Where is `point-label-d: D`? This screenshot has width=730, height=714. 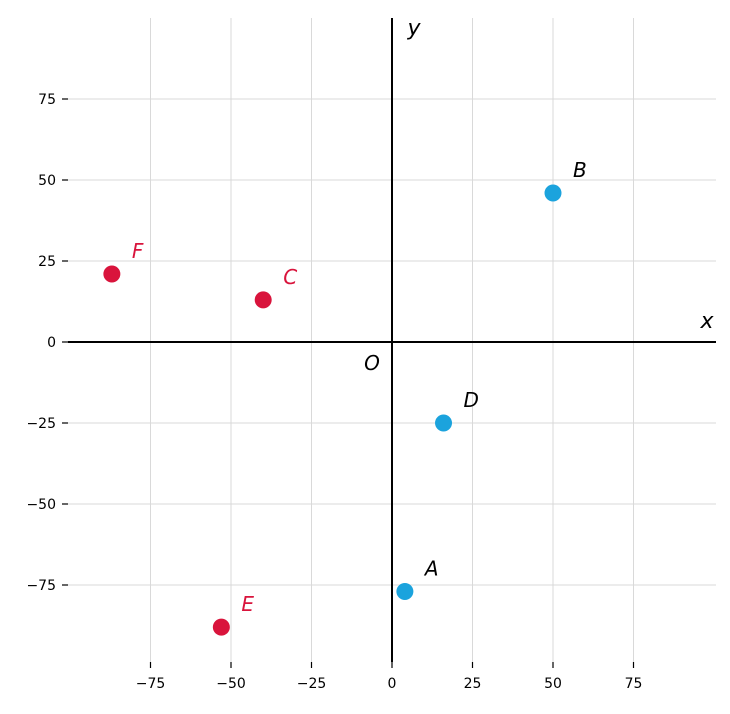 point-label-d: D is located at coordinates (471, 400).